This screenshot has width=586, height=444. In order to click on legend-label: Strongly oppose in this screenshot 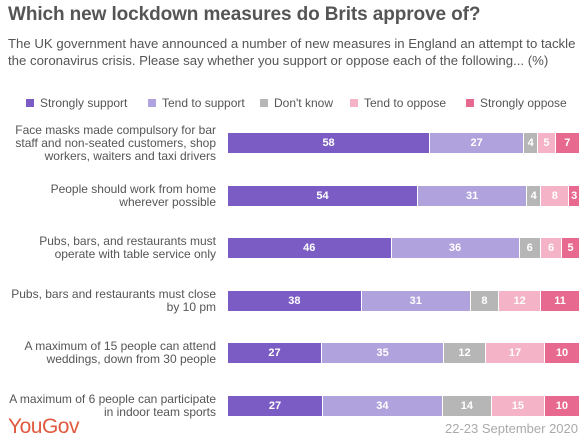, I will do `click(523, 103)`.